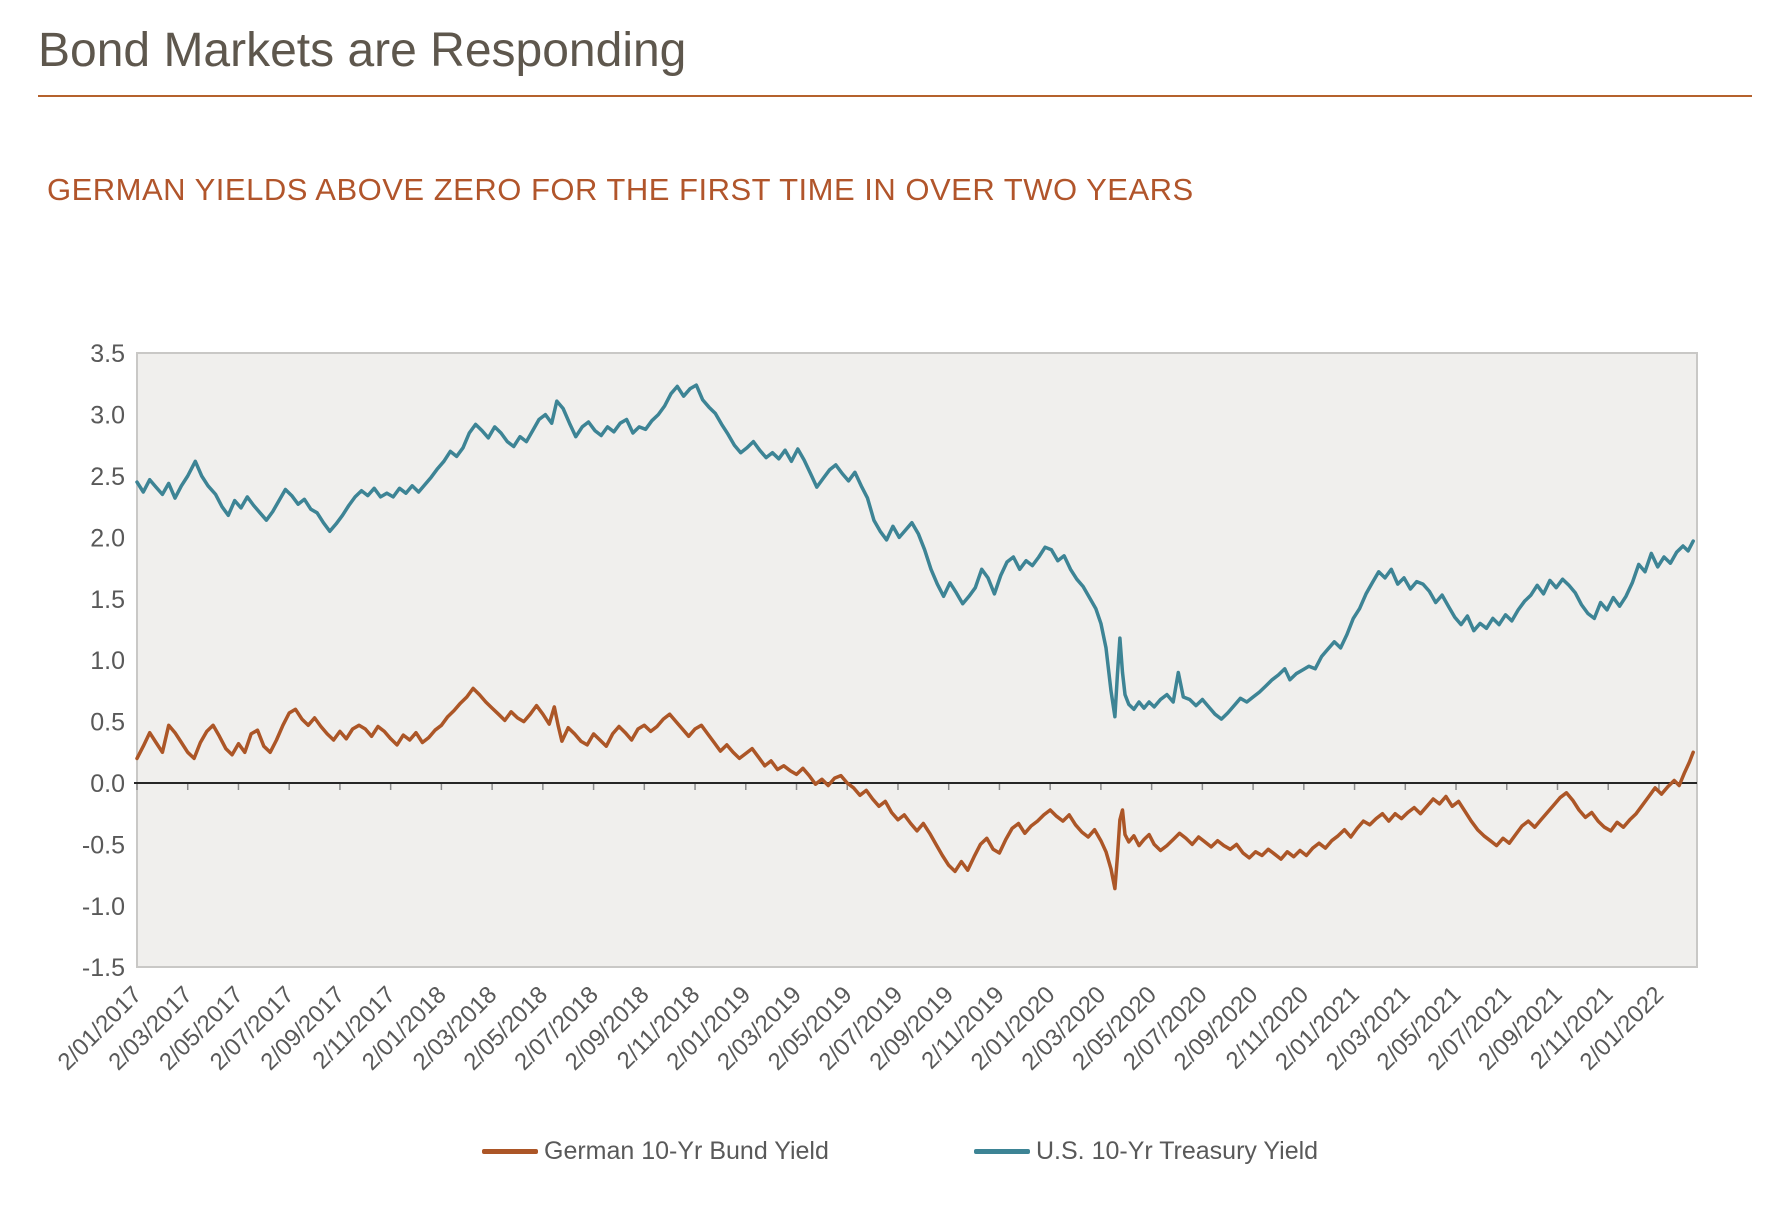 The width and height of the screenshot is (1790, 1212). What do you see at coordinates (510, 1151) in the screenshot?
I see `german-line-swatch` at bounding box center [510, 1151].